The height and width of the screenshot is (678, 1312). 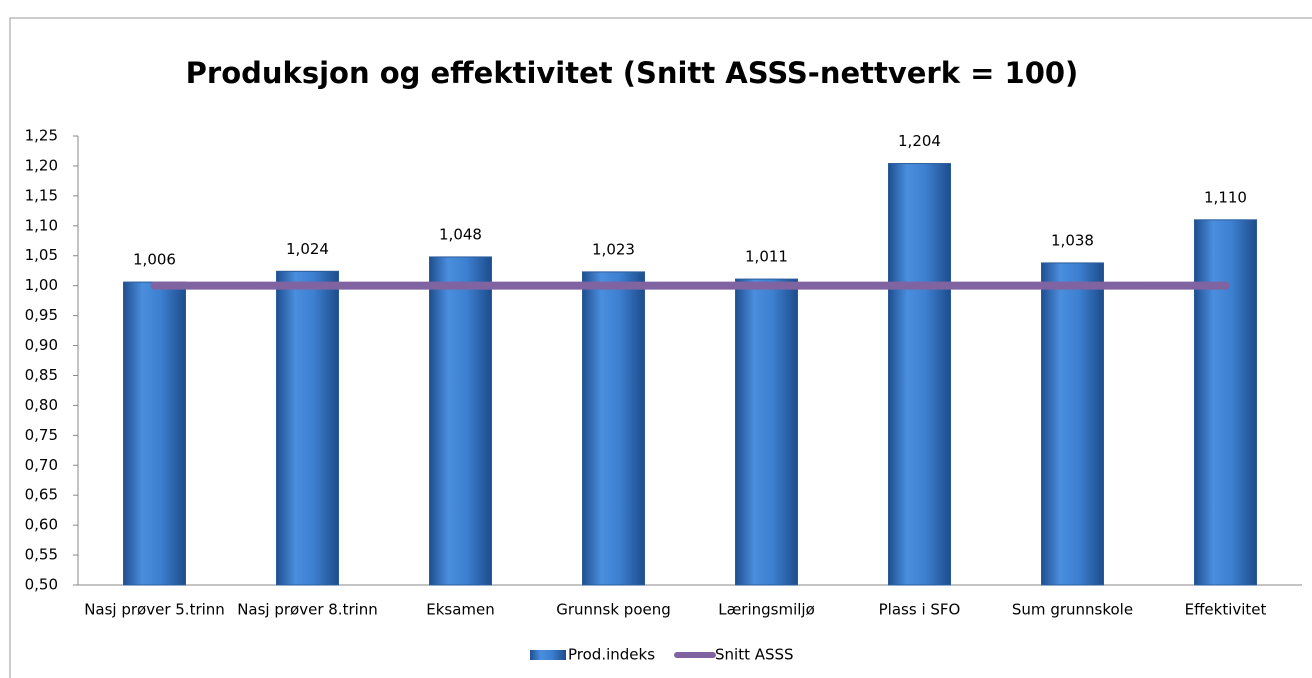 I want to click on data-label: 1,023, so click(x=613, y=249).